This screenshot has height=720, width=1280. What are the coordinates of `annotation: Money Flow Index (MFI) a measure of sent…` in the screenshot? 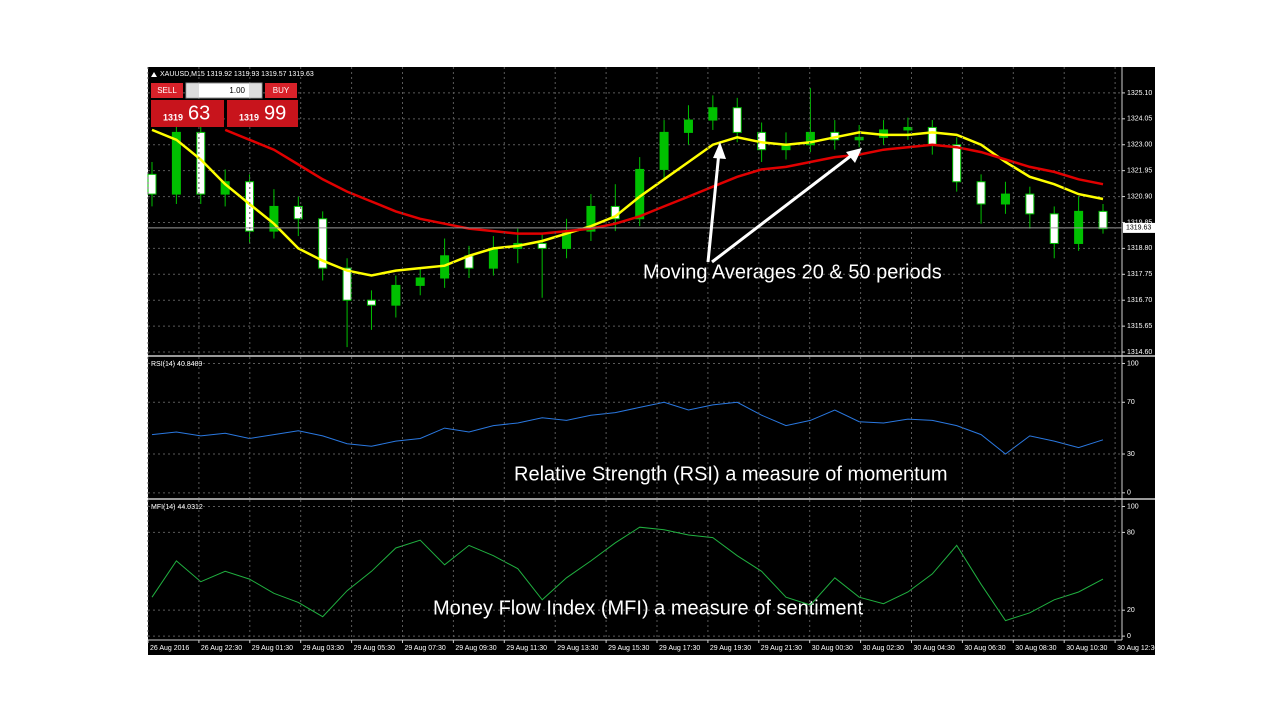 It's located at (648, 608).